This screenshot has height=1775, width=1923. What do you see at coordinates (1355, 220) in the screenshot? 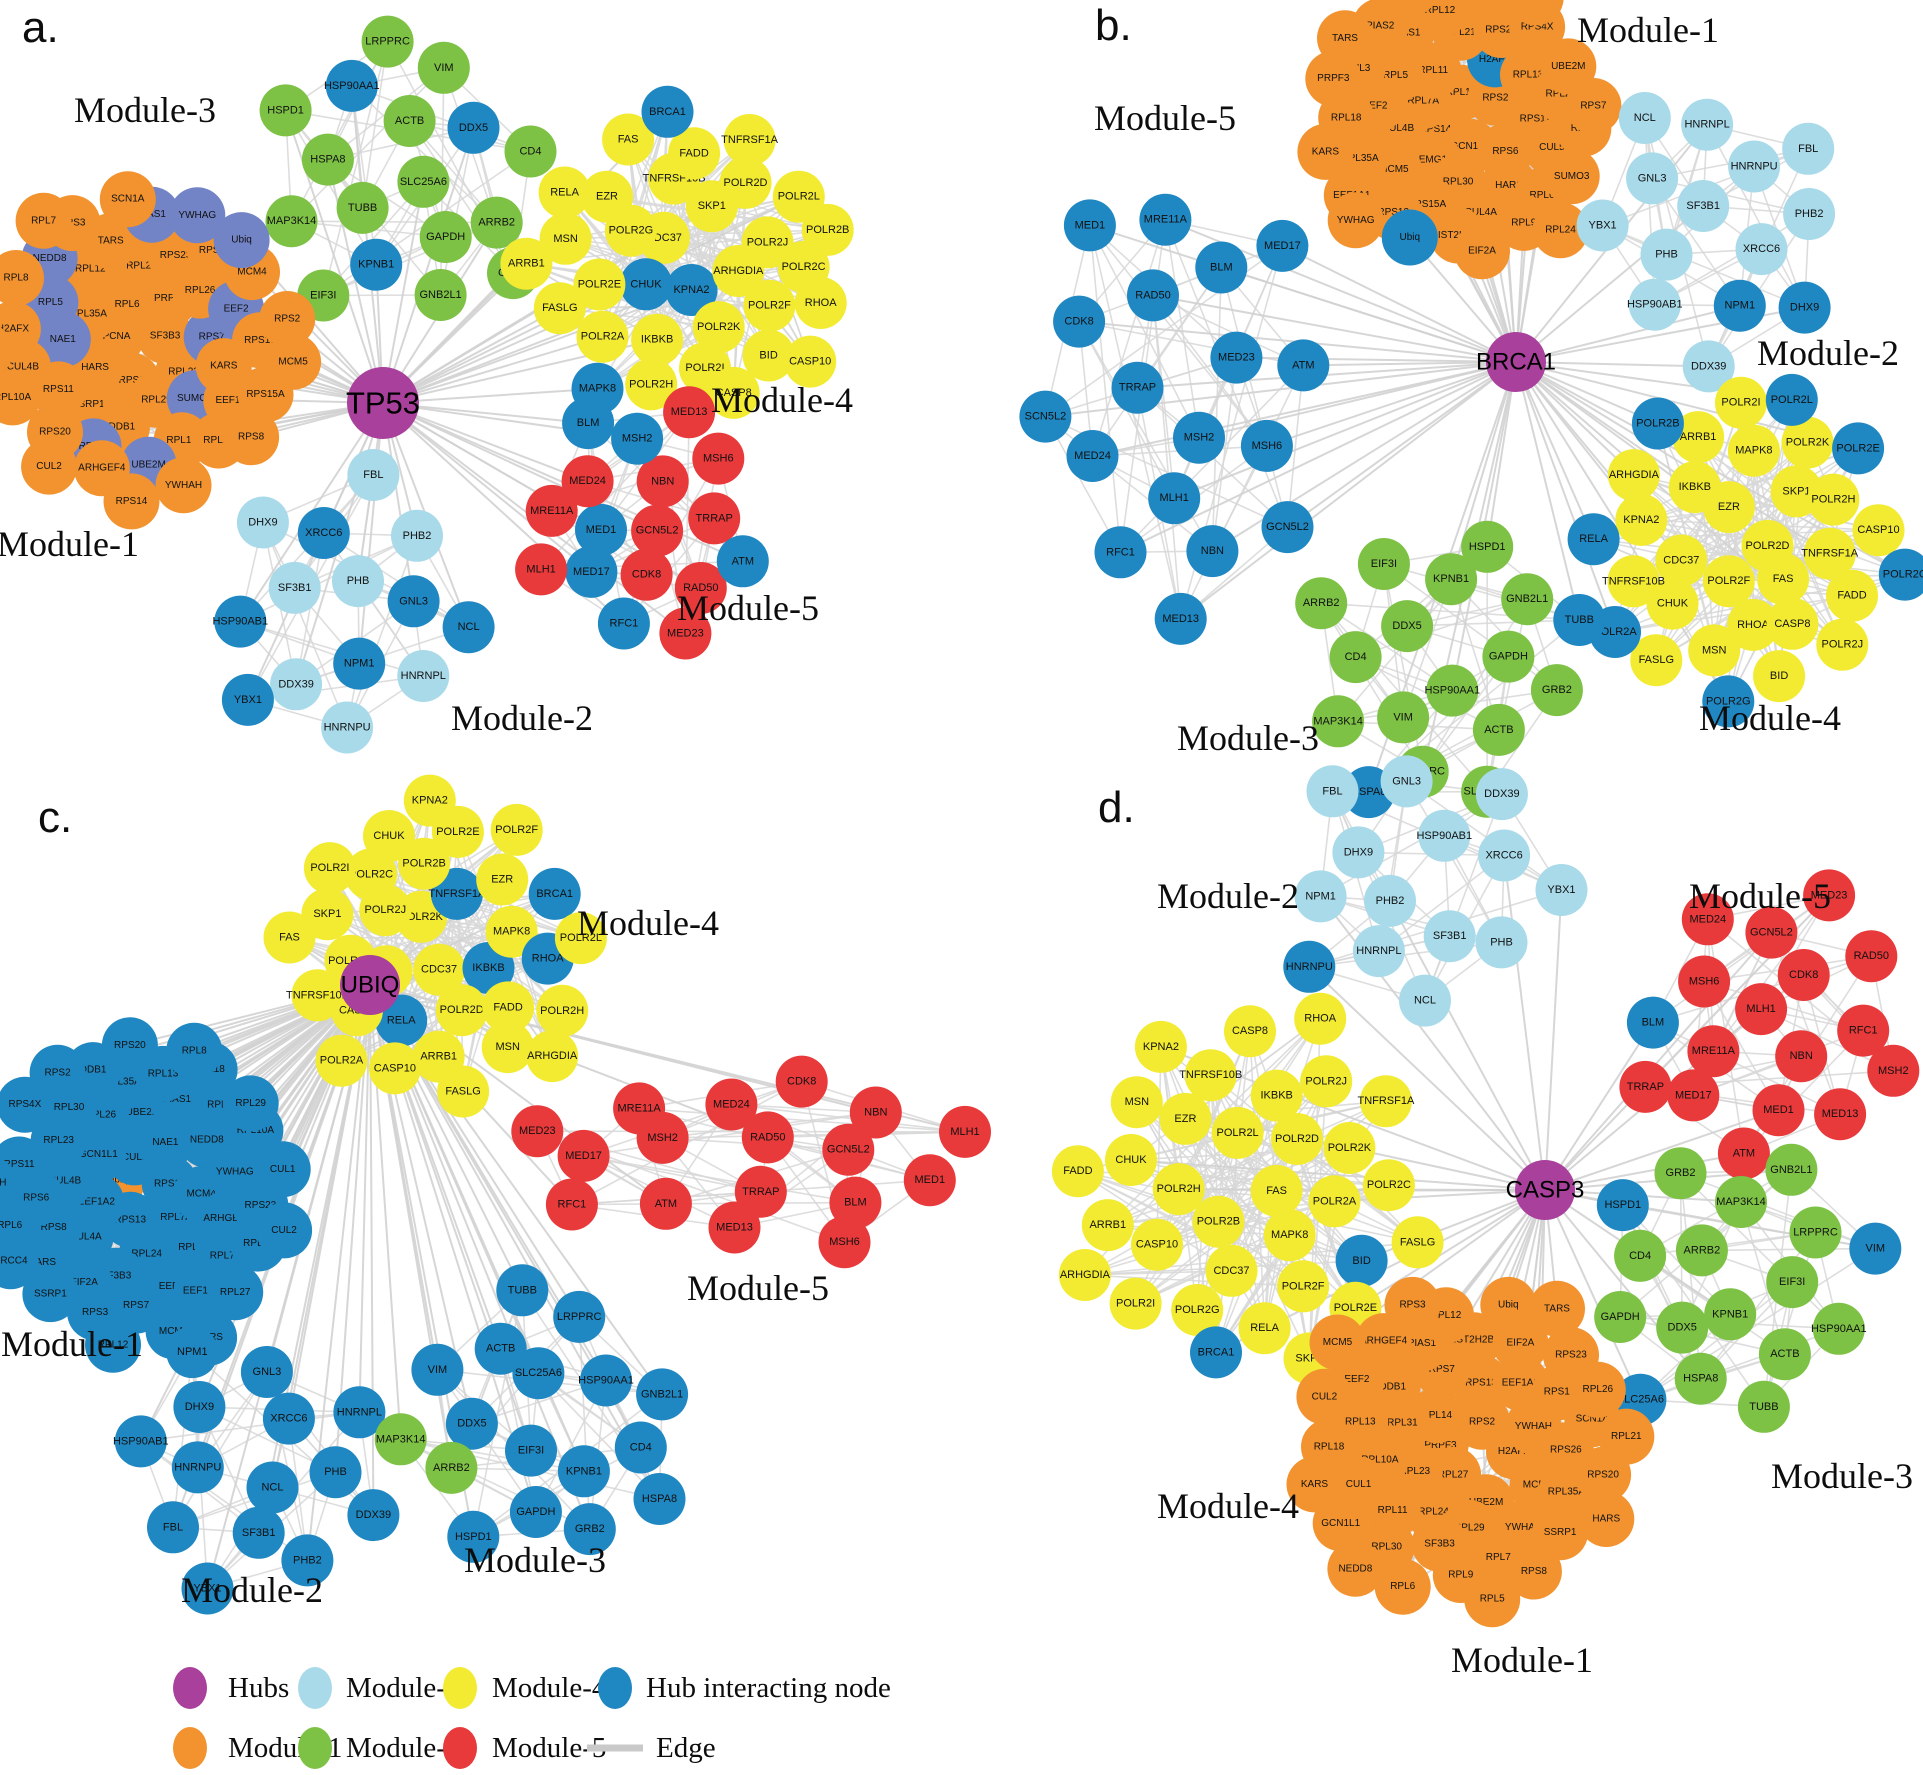
I see `gene-node: YWHAG` at bounding box center [1355, 220].